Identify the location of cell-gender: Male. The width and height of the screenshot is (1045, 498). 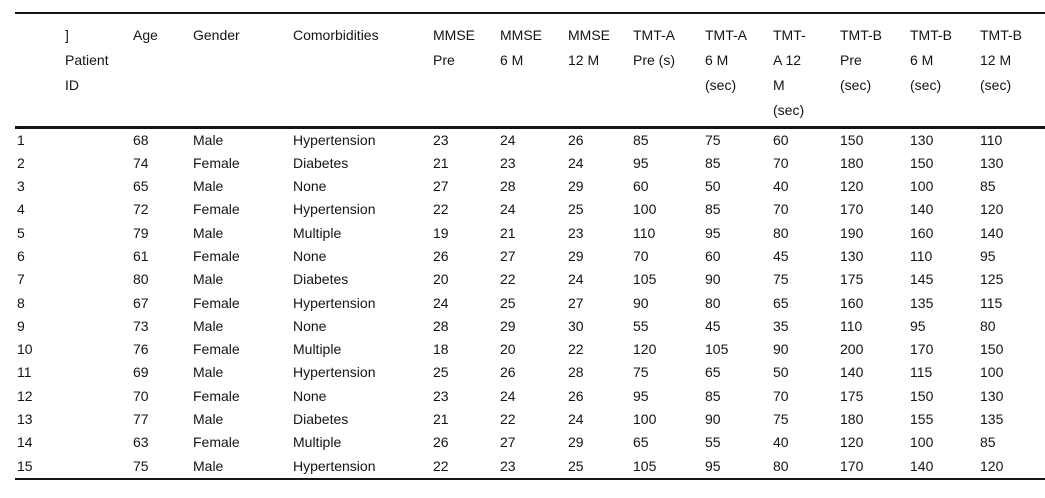
(208, 232).